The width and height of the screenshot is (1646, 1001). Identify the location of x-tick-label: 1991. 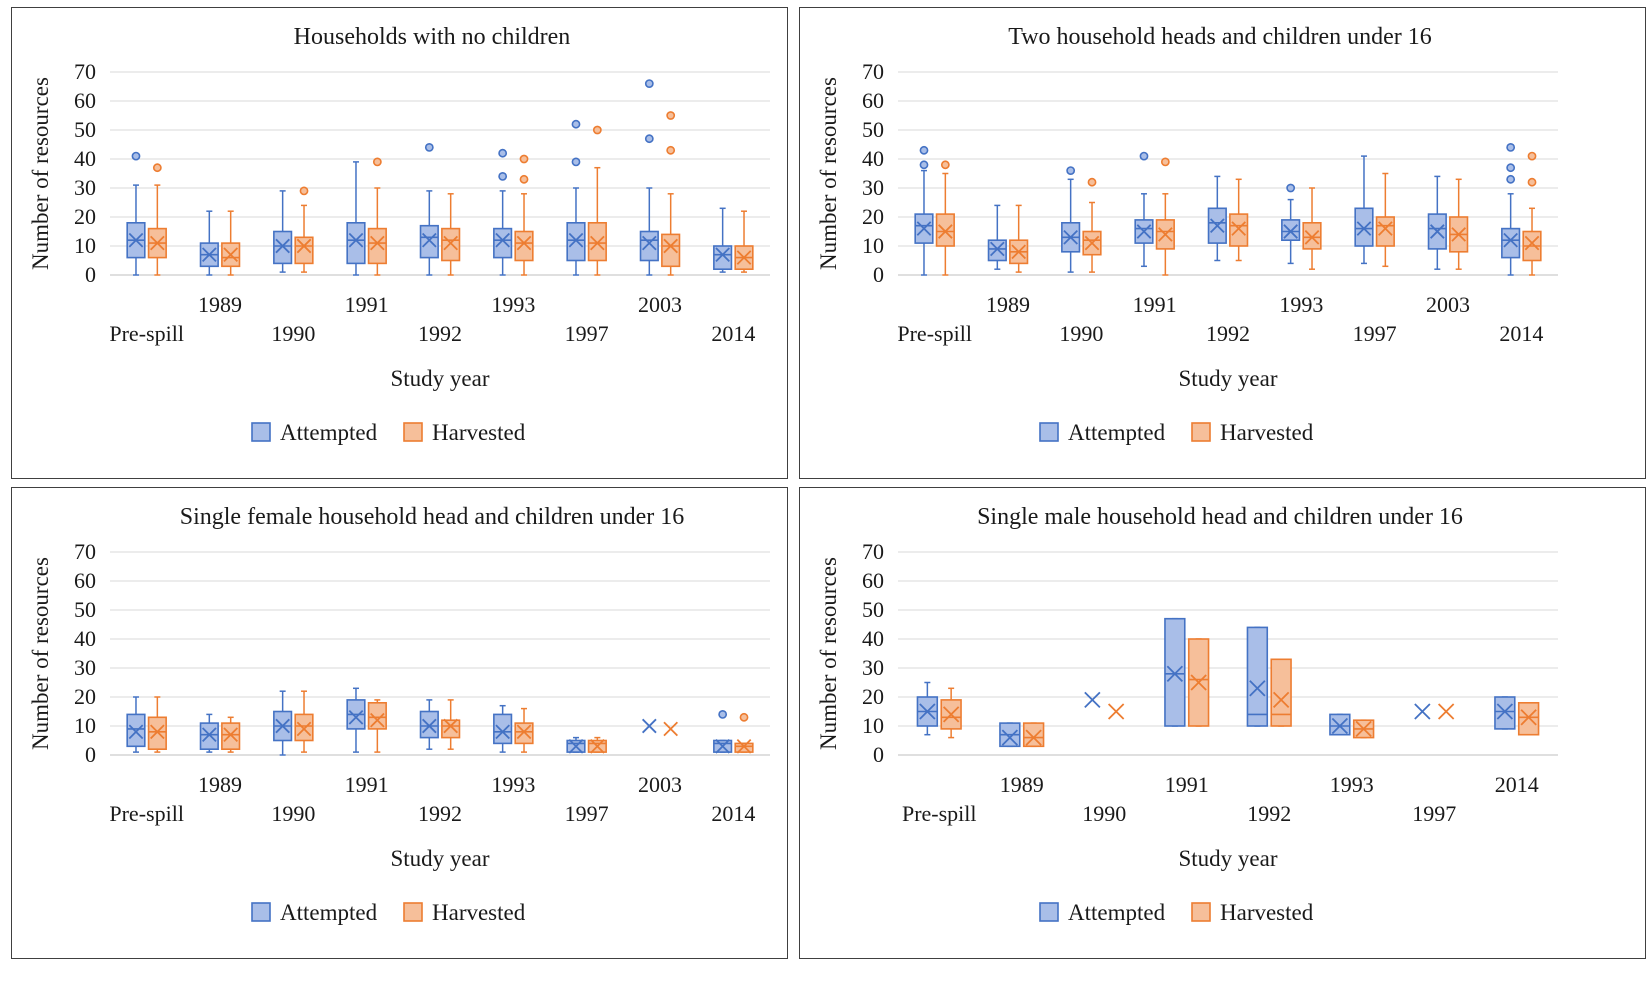
(367, 304).